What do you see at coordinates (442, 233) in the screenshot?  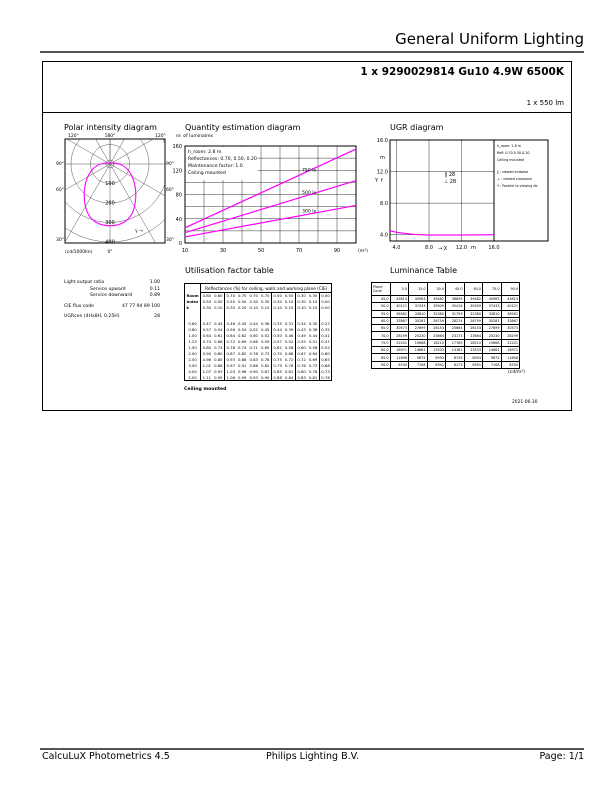 I see `ugr-curve` at bounding box center [442, 233].